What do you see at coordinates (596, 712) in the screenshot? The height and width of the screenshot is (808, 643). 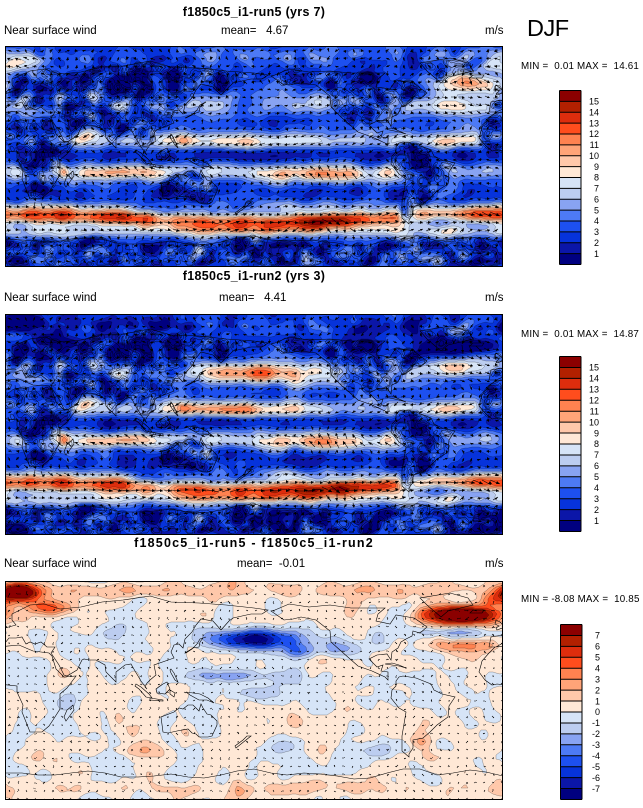 I see `svg-text: 0` at bounding box center [596, 712].